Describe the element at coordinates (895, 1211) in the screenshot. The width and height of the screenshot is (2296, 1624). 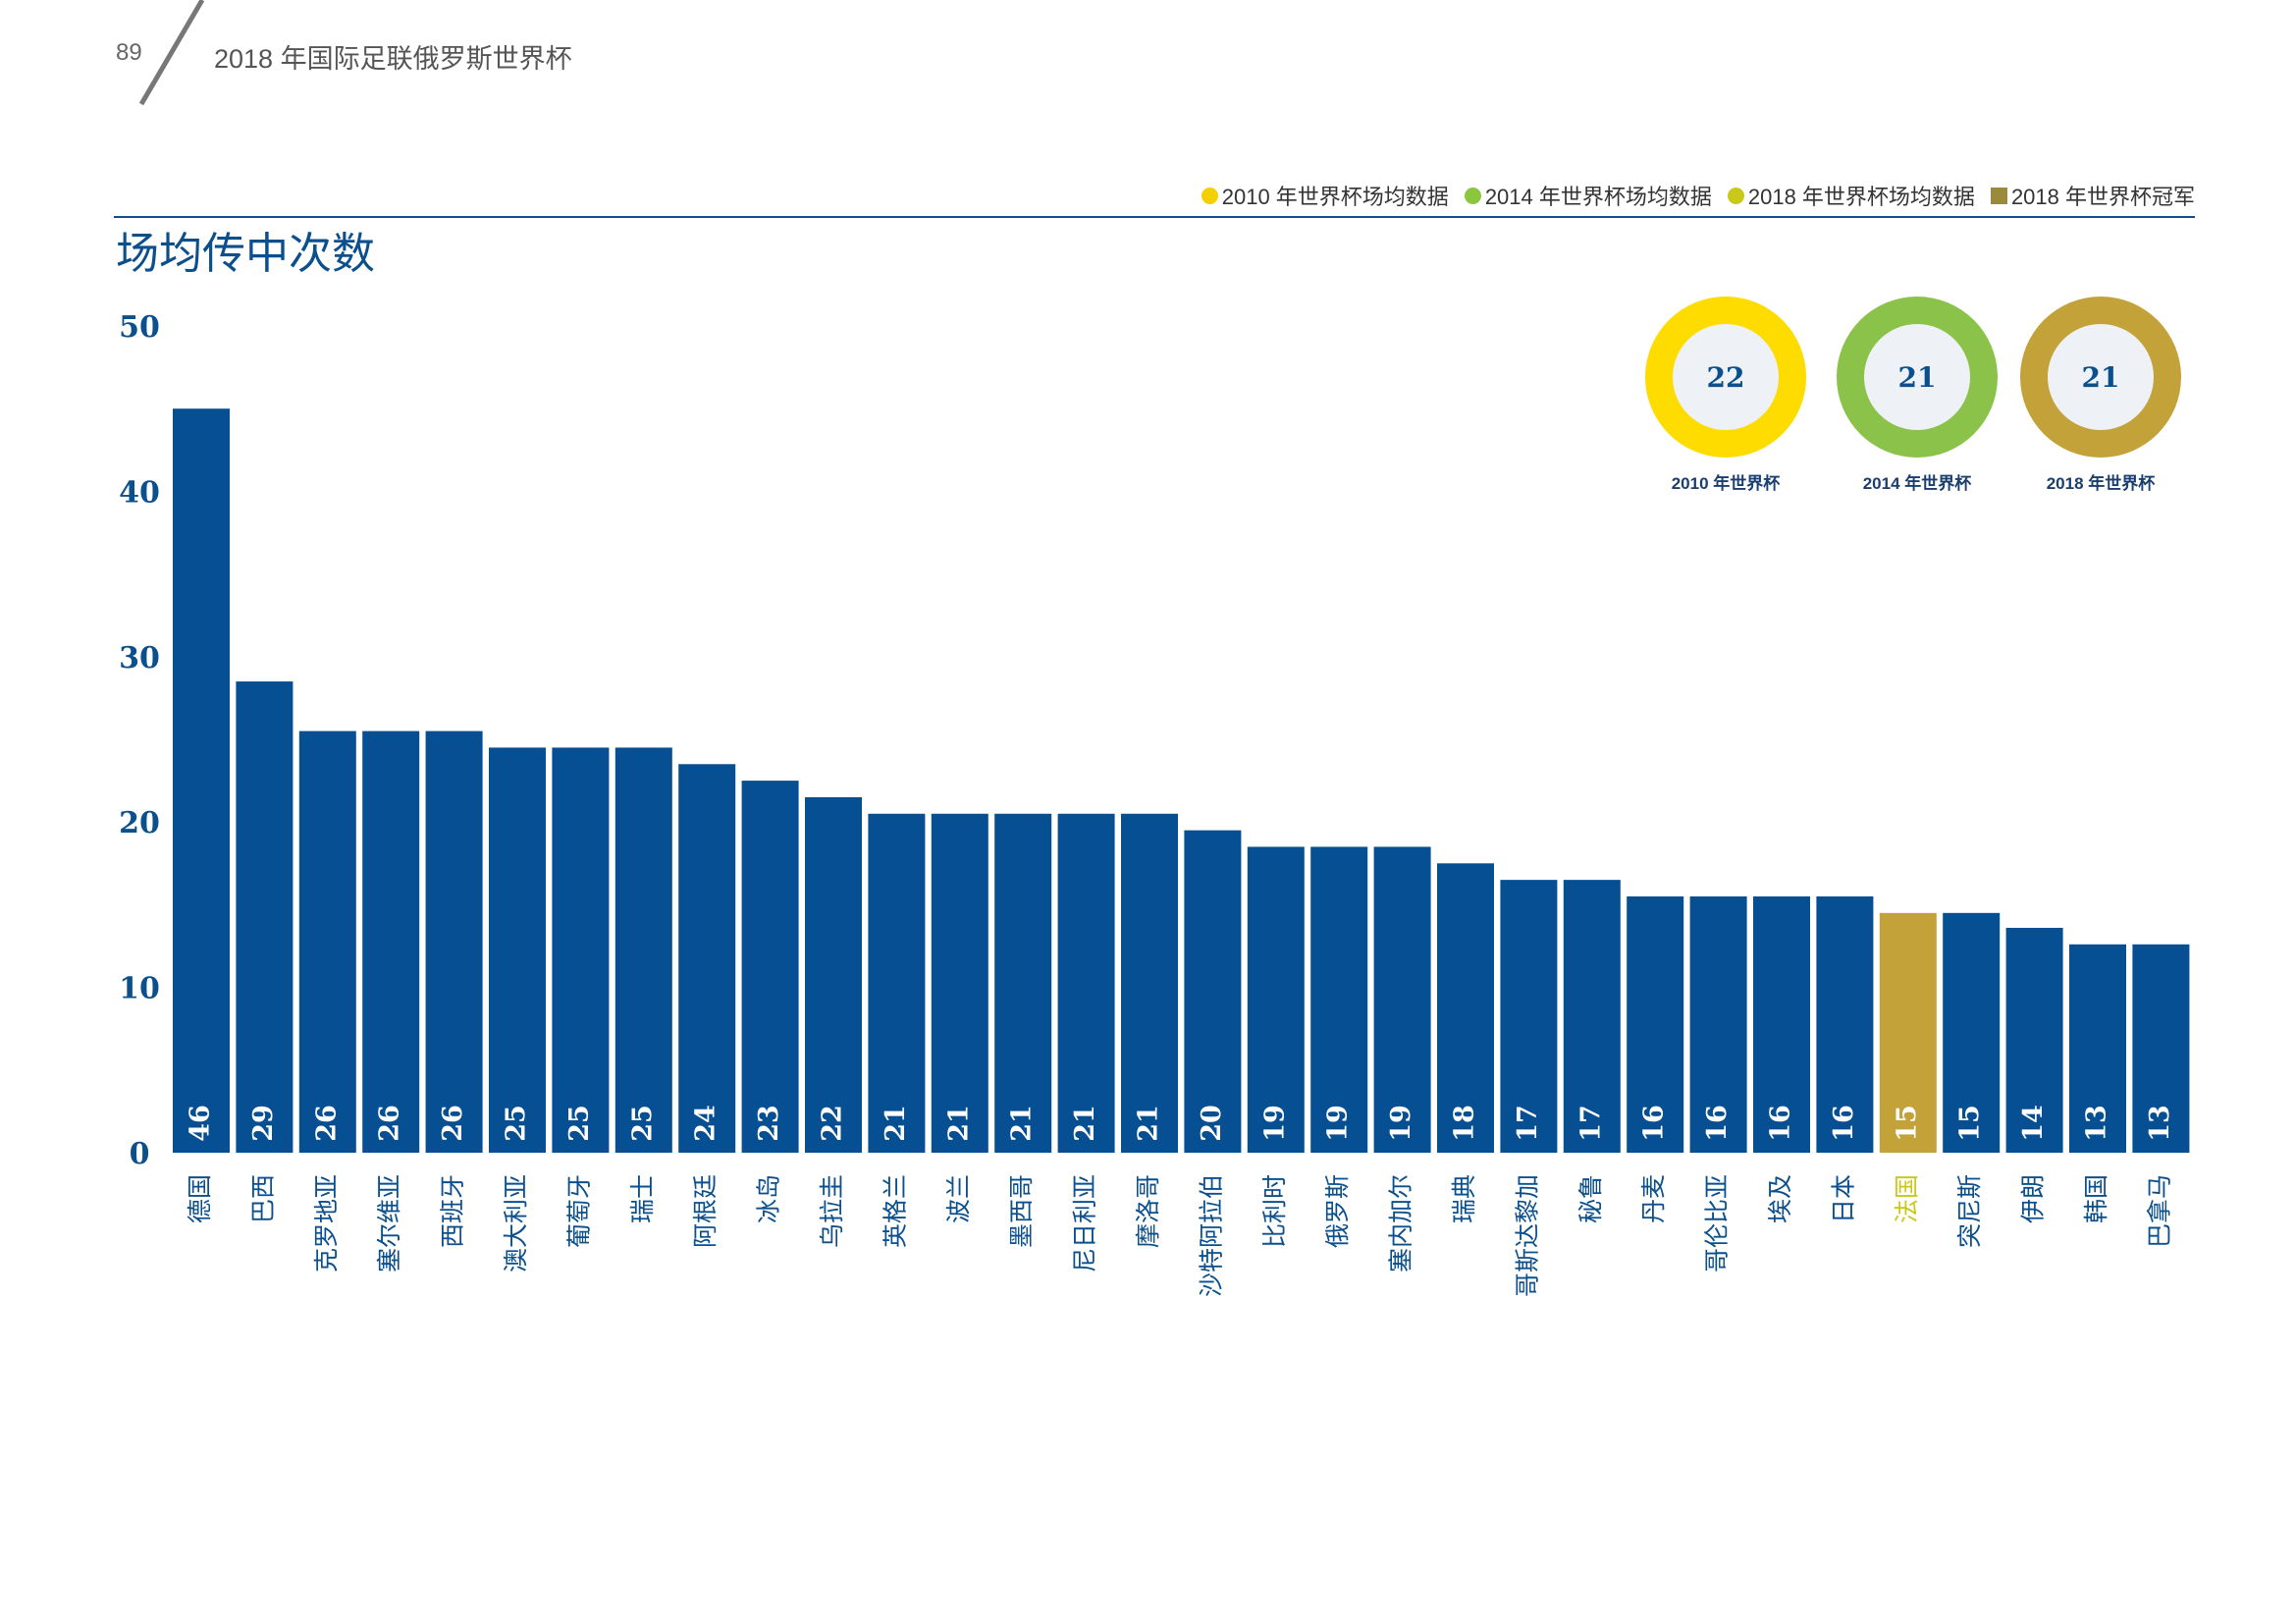
I see `x-category-label: 英格兰` at that location.